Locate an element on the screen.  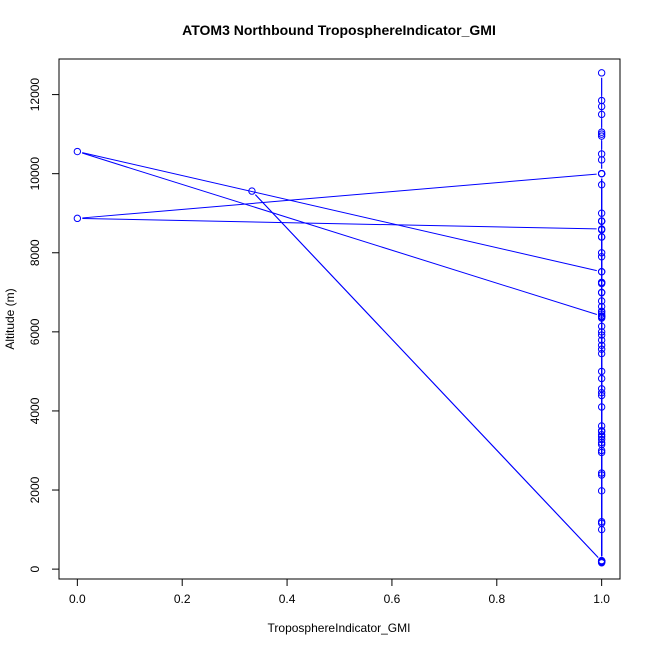
y-tick-label: 6000 is located at coordinates (35, 331).